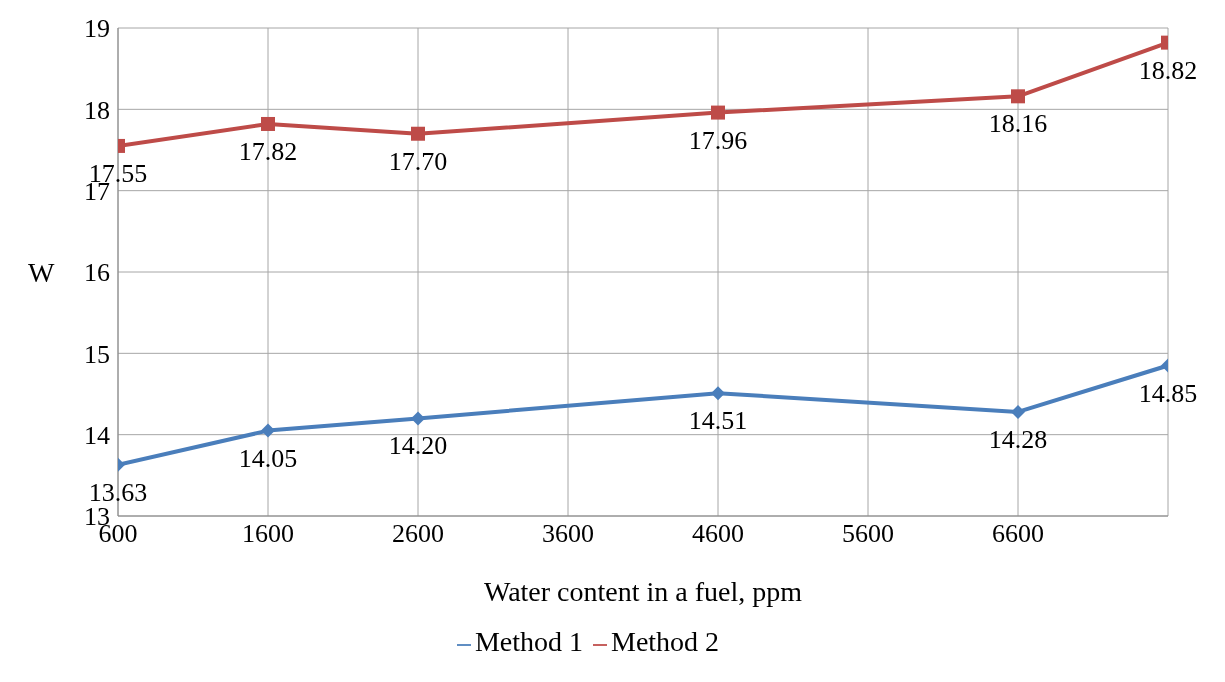 The image size is (1225, 682). What do you see at coordinates (1018, 534) in the screenshot?
I see `x-tick-label: 6600` at bounding box center [1018, 534].